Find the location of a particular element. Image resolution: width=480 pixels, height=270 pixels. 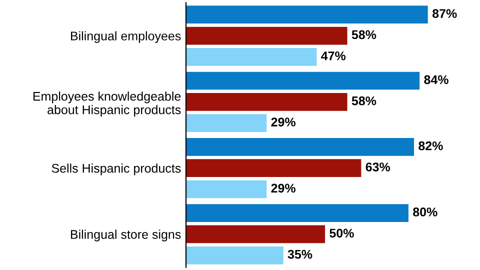

y-tick-label: Bilingual store signs is located at coordinates (126, 236).